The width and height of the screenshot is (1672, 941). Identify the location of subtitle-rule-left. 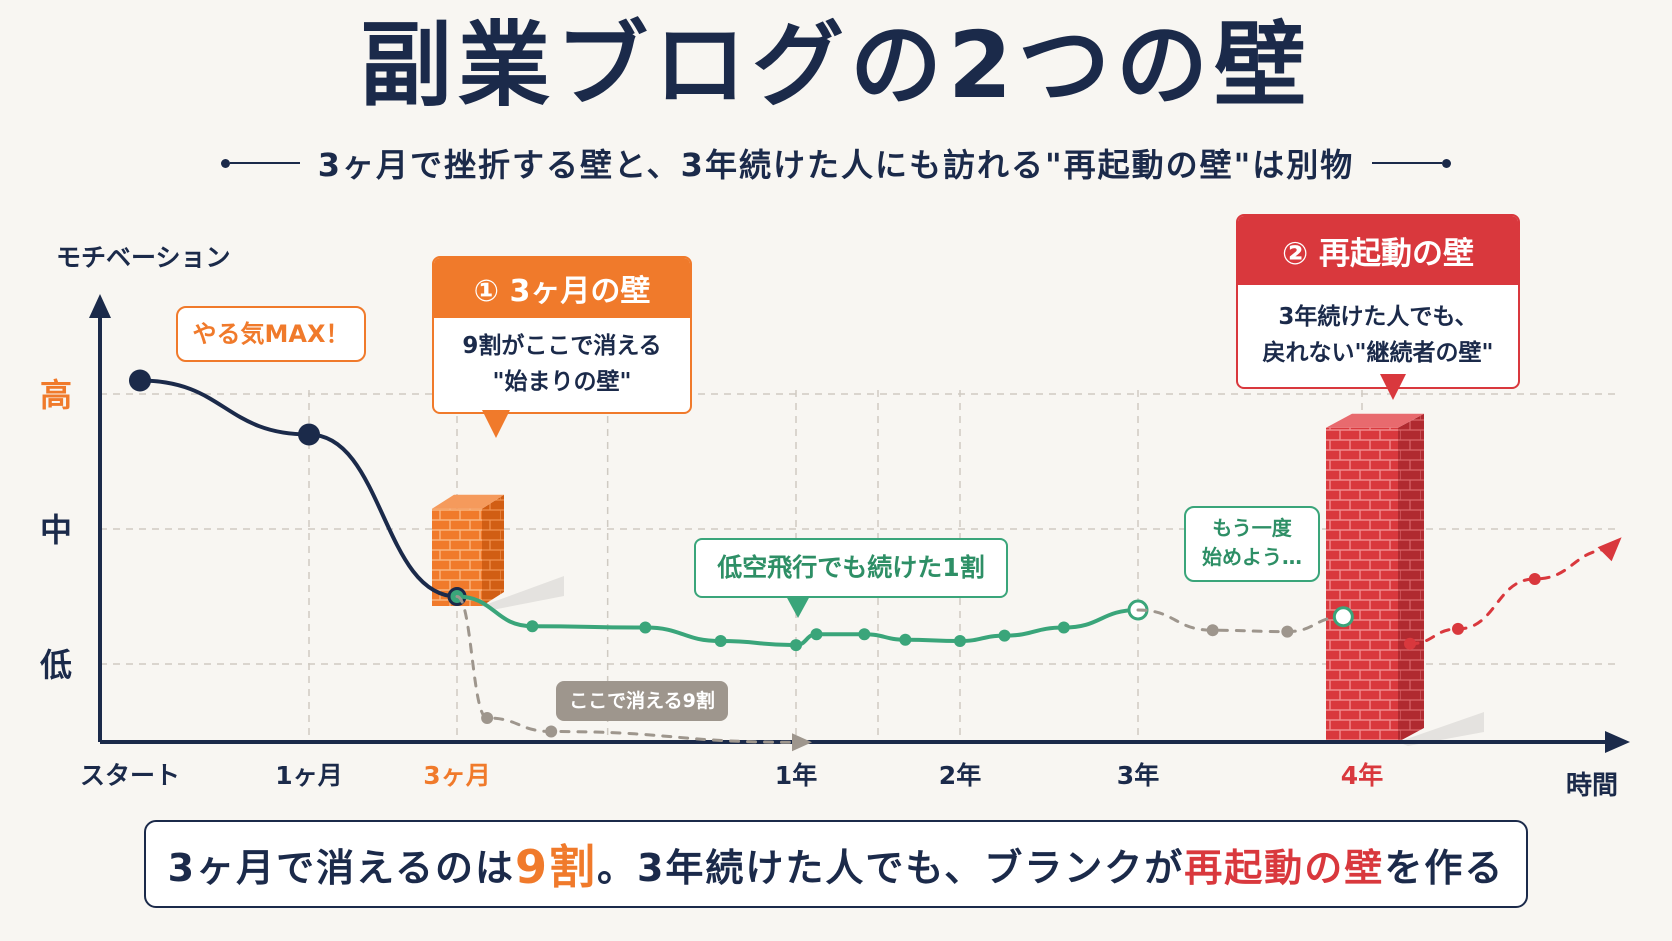
(260, 163).